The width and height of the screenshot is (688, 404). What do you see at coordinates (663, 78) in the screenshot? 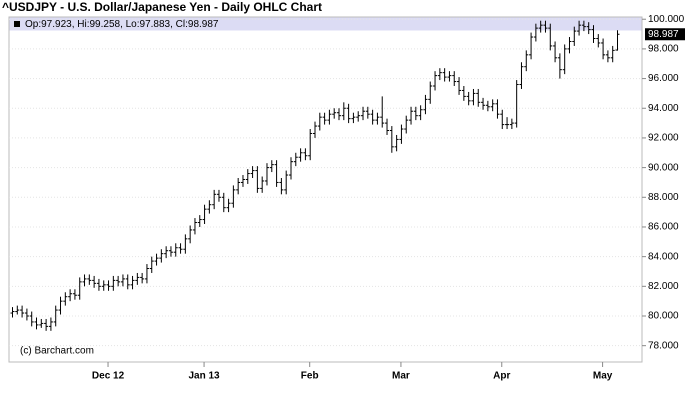
I see `y-tick-label: 96.000` at bounding box center [663, 78].